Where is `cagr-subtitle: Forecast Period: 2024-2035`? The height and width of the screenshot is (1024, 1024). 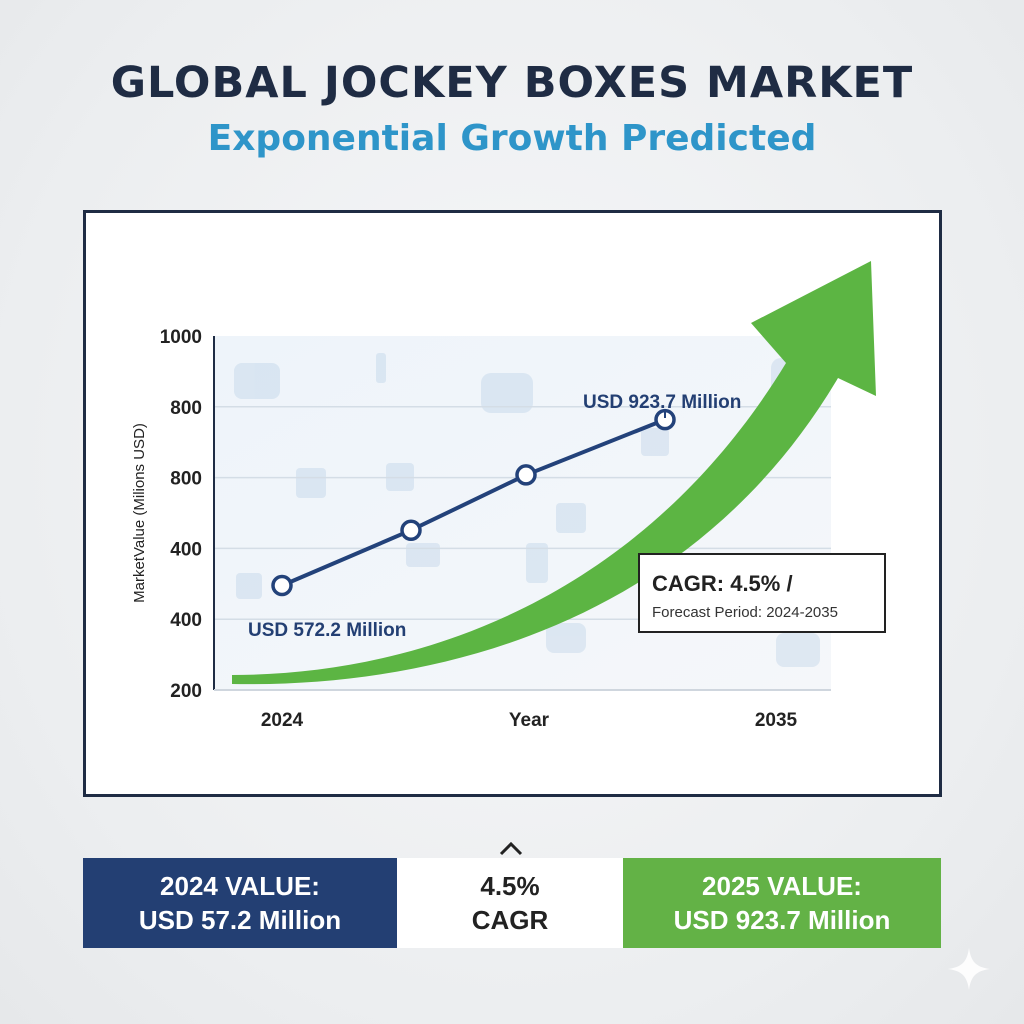 cagr-subtitle: Forecast Period: 2024-2035 is located at coordinates (745, 612).